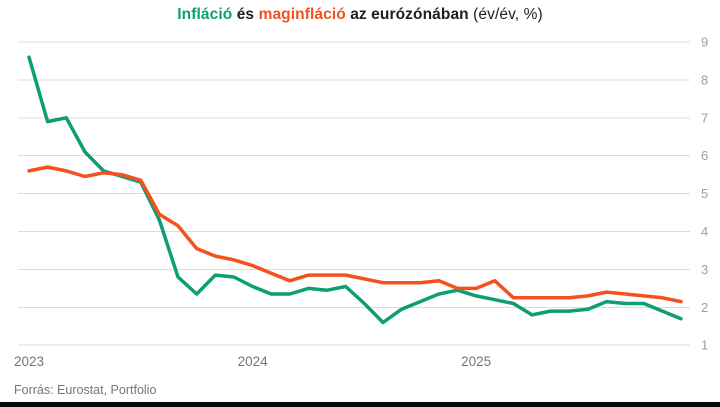  Describe the element at coordinates (205, 14) in the screenshot. I see `title-inflacio-label: Infláció` at that location.